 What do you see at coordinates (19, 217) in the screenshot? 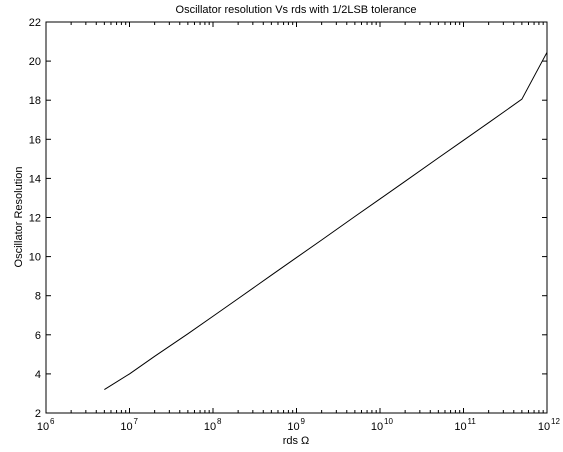
I see `y-axis-label: Oscillator Resolution` at bounding box center [19, 217].